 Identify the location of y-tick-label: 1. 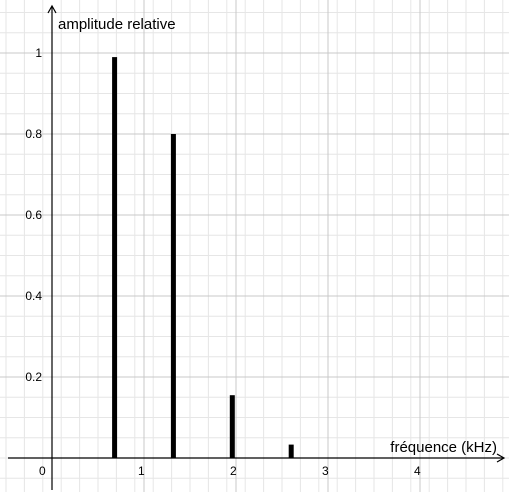
(38, 53).